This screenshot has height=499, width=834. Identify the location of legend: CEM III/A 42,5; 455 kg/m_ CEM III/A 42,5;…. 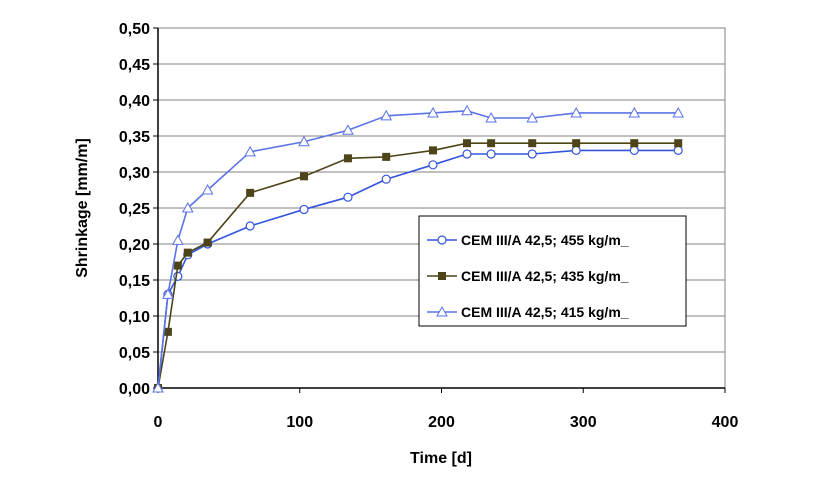
(552, 271).